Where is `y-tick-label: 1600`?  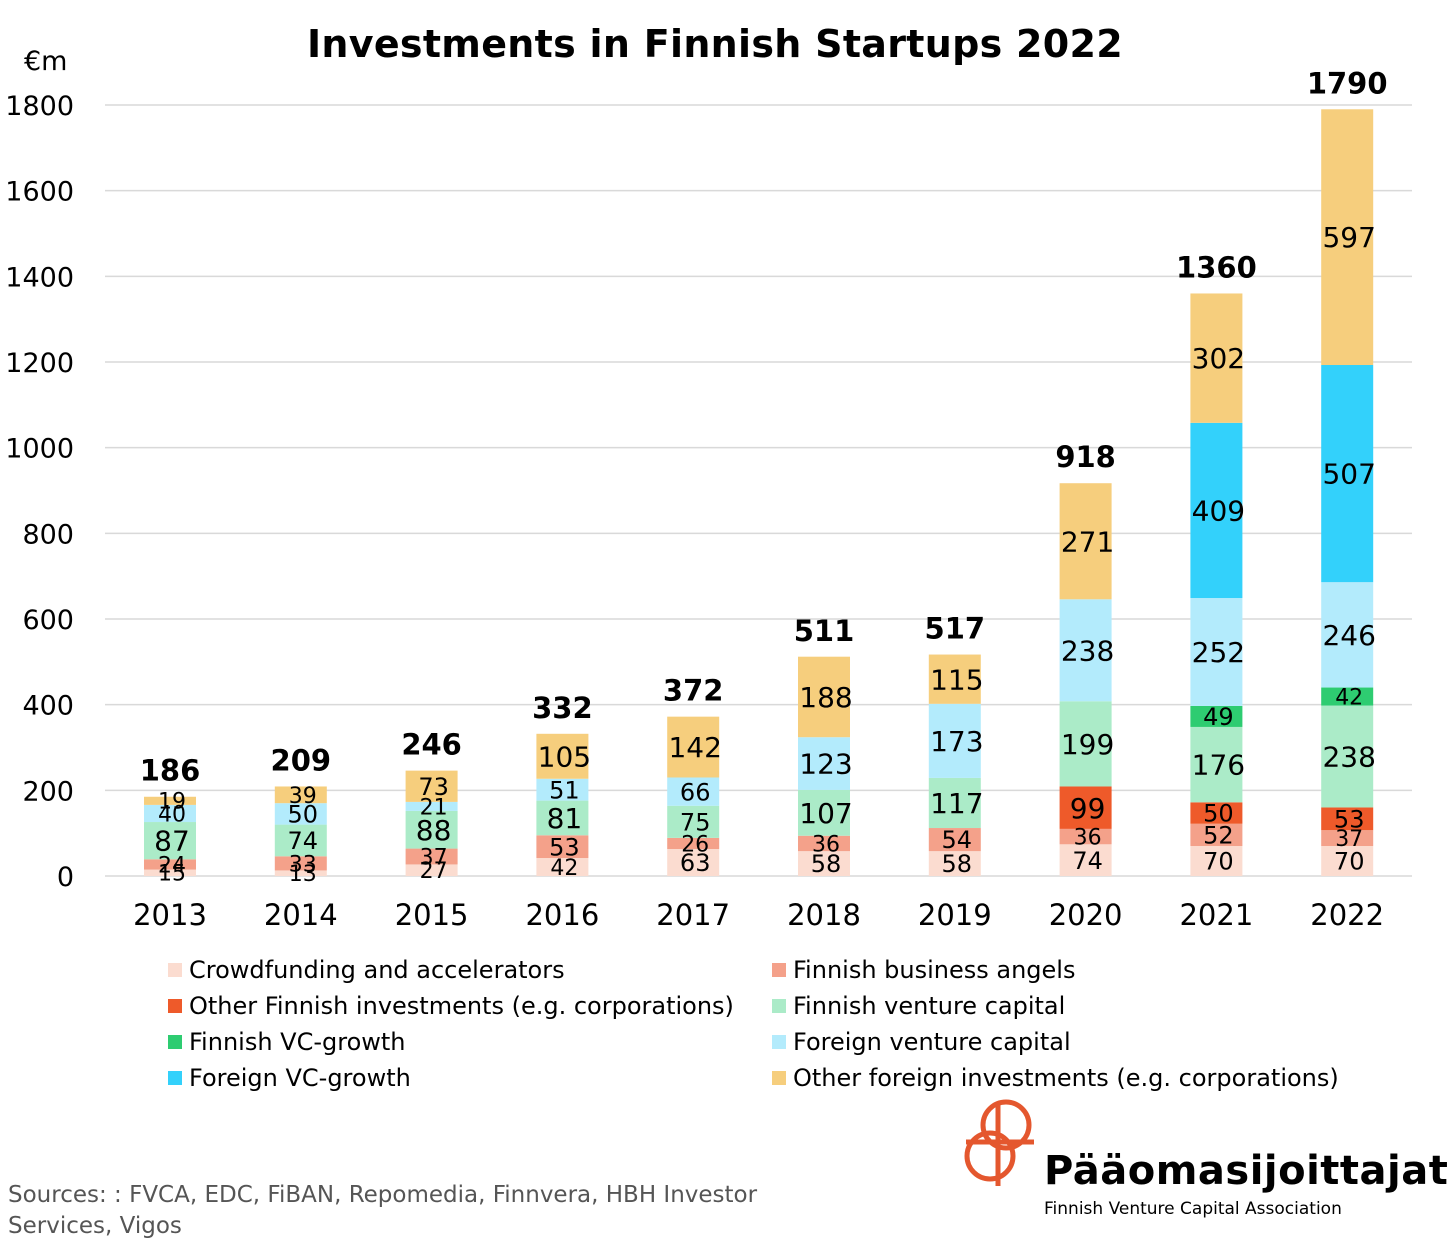 y-tick-label: 1600 is located at coordinates (39, 192).